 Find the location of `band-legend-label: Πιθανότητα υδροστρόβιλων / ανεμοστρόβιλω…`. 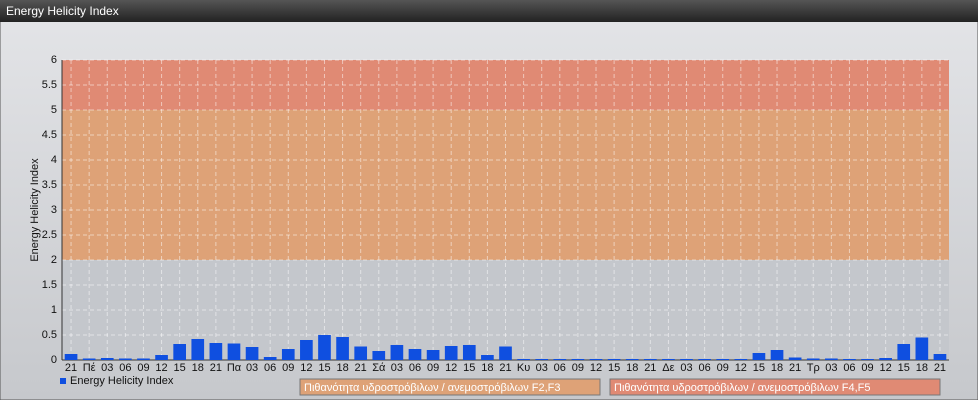

band-legend-label: Πιθανότητα υδροστρόβιλων / ανεμοστρόβιλω… is located at coordinates (742, 388).